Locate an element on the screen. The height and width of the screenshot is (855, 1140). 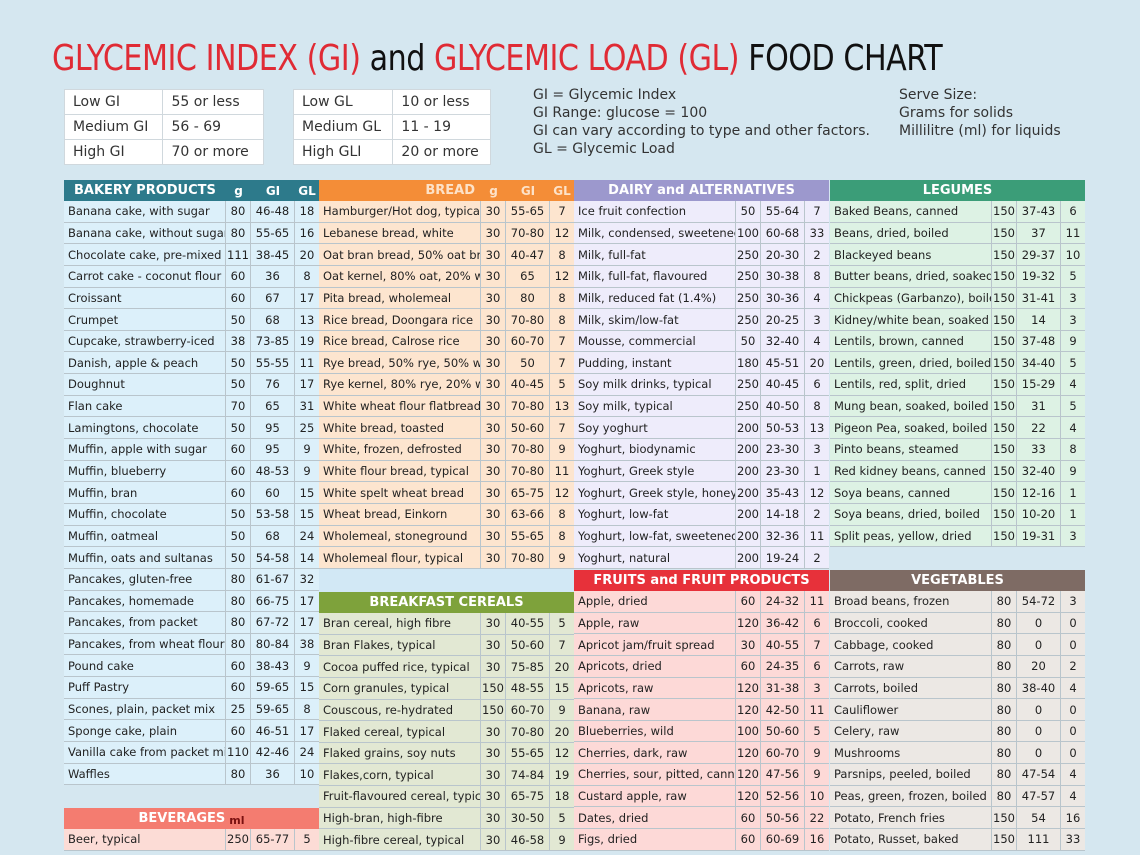
food-name: Rye kernel, 80% rye, 20% wh. is located at coordinates (400, 384).